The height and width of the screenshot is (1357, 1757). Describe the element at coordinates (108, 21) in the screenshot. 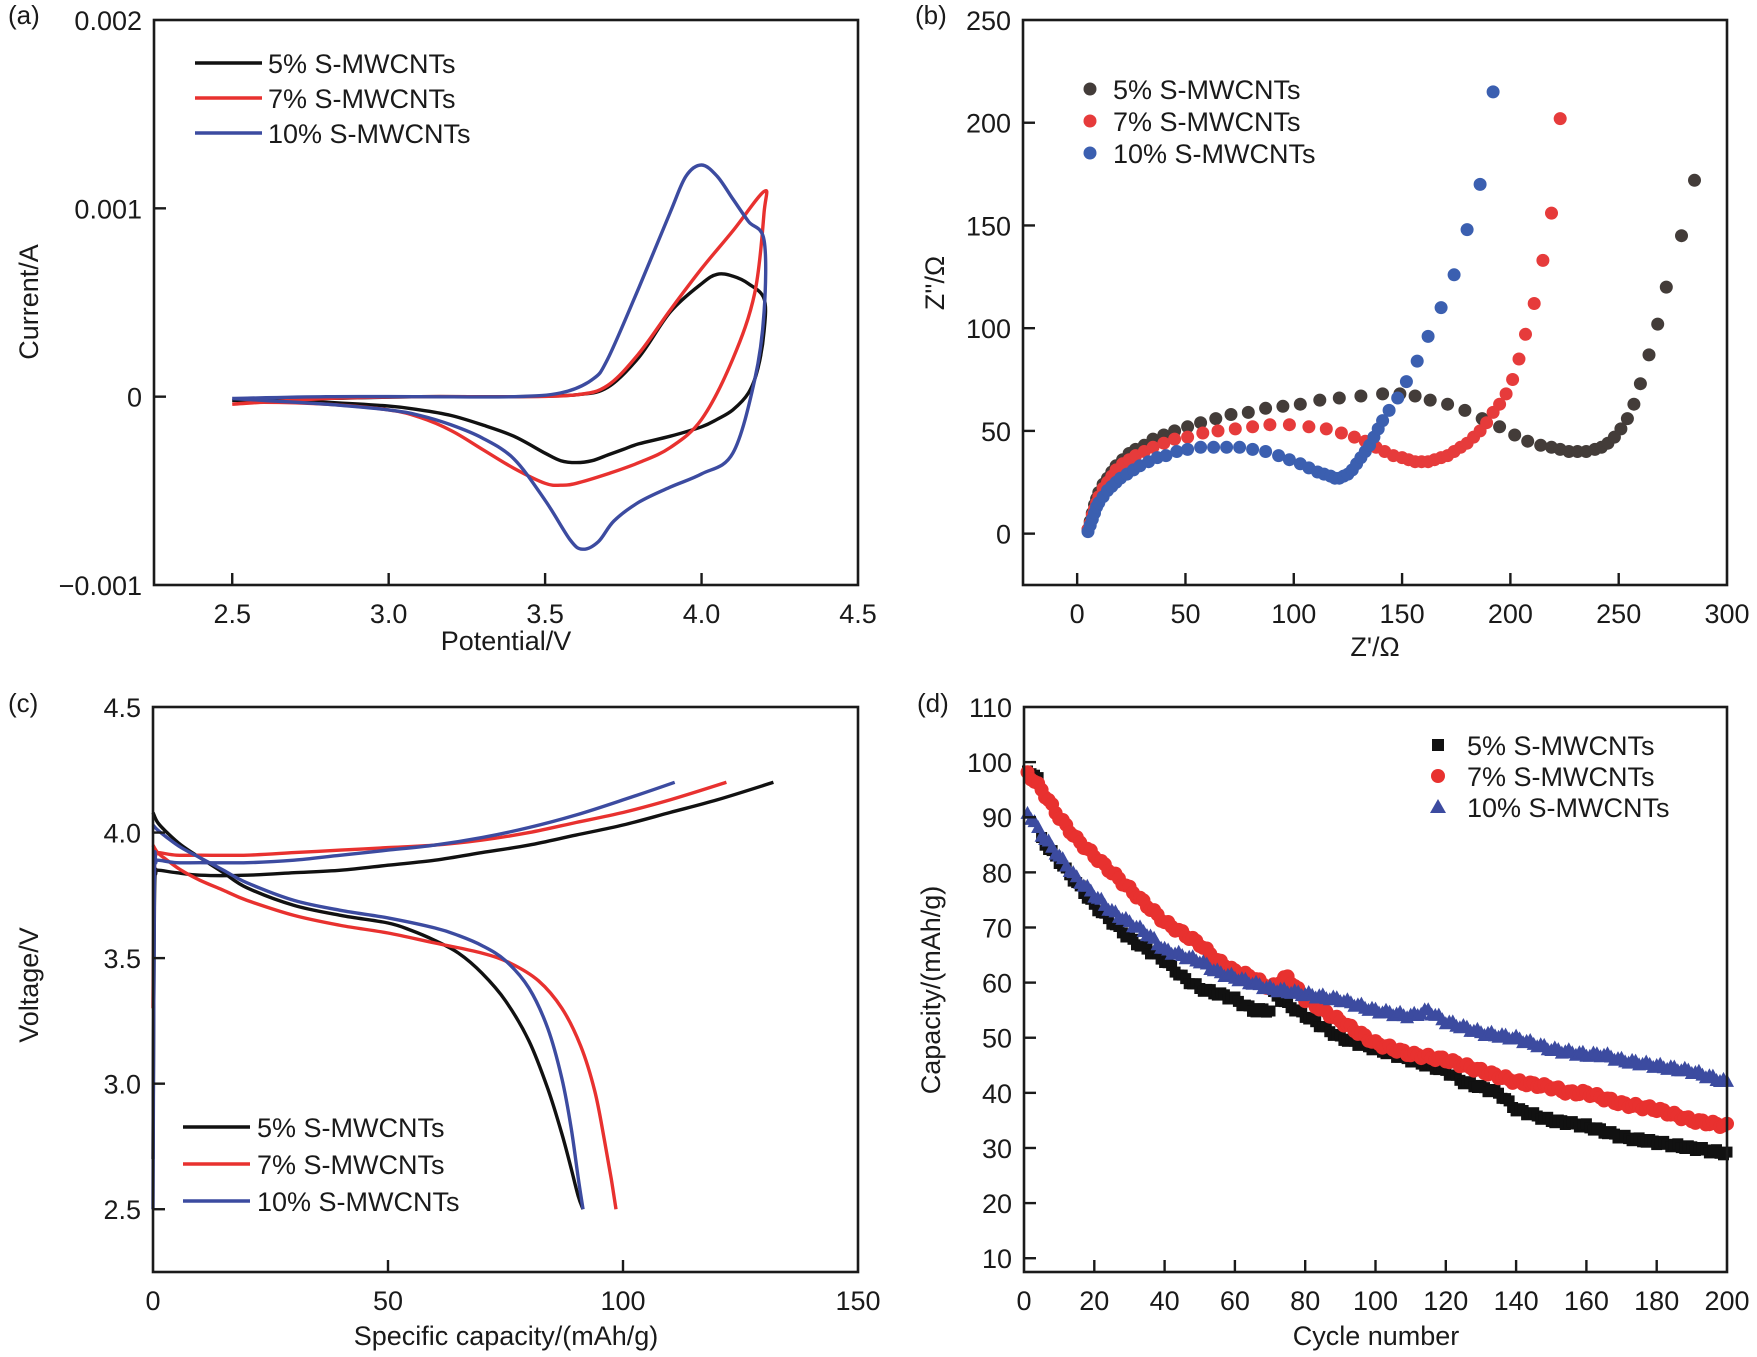

I see `y-tick-label: 0.002` at that location.